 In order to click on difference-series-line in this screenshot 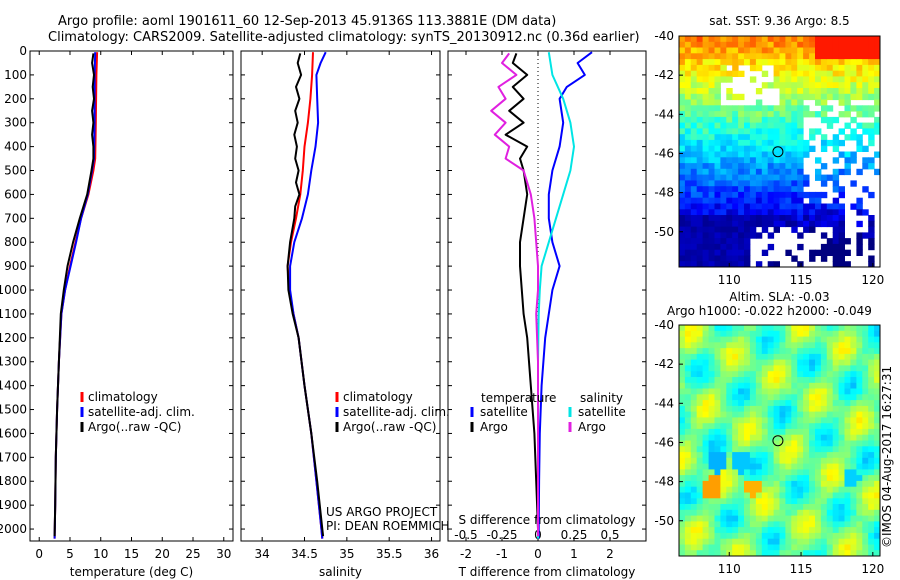, I will do `click(514, 294)`.